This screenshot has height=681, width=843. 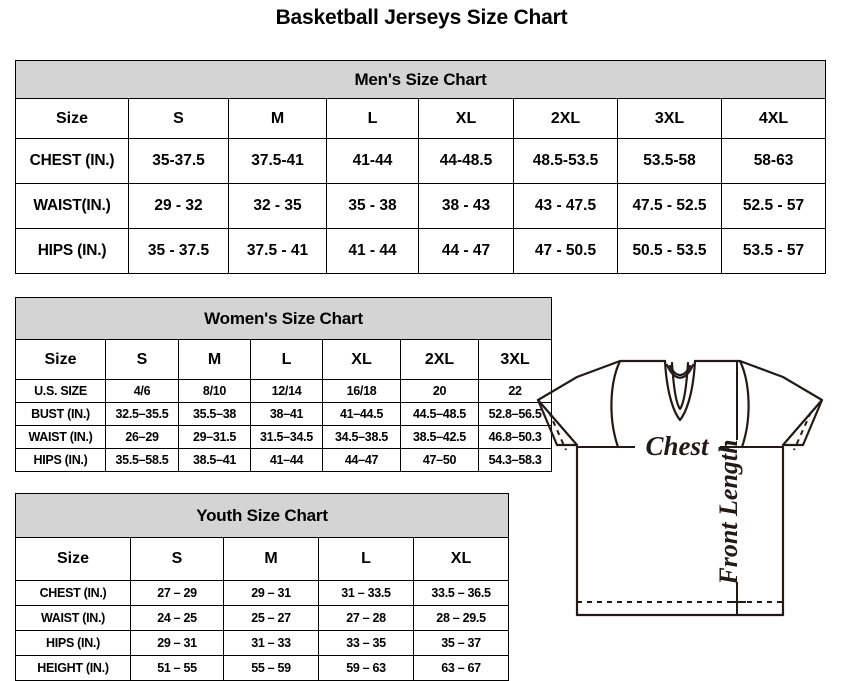 What do you see at coordinates (439, 359) in the screenshot?
I see `womens-col-header-2xl: 2XL` at bounding box center [439, 359].